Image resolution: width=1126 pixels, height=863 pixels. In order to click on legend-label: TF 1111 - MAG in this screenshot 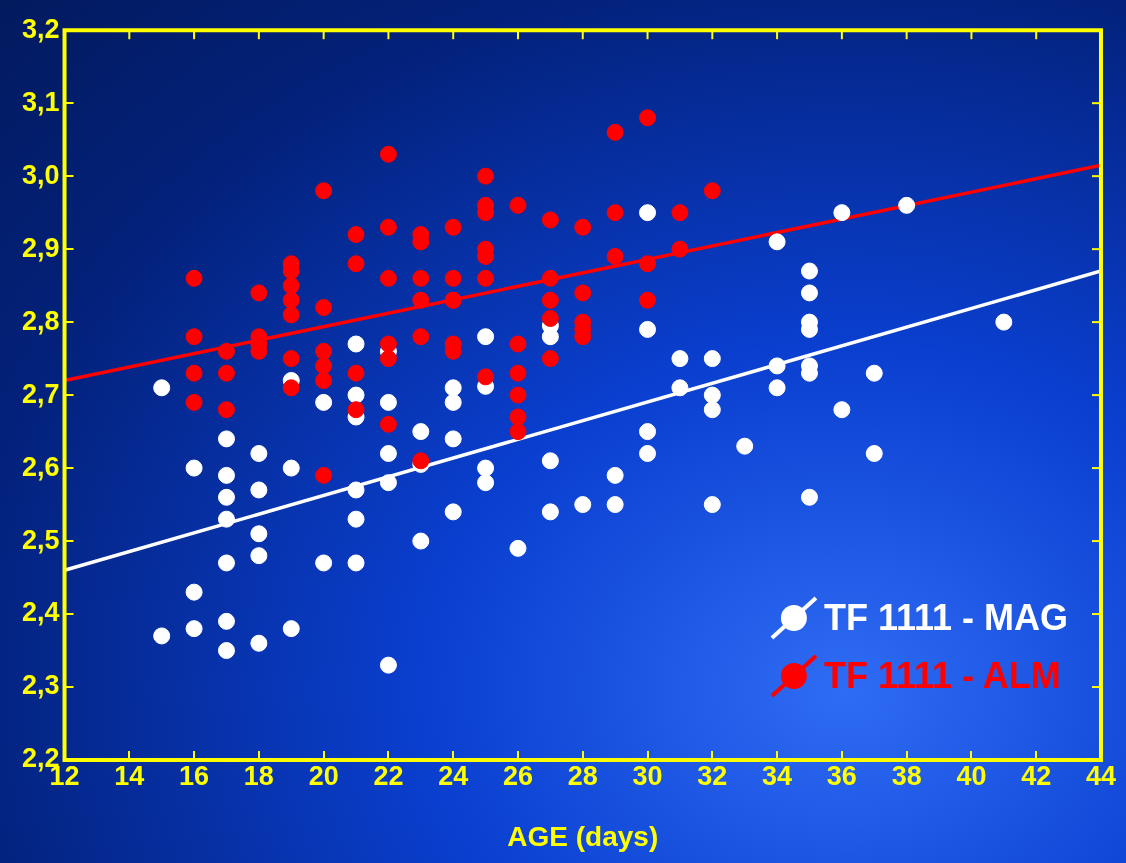, I will do `click(945, 617)`.